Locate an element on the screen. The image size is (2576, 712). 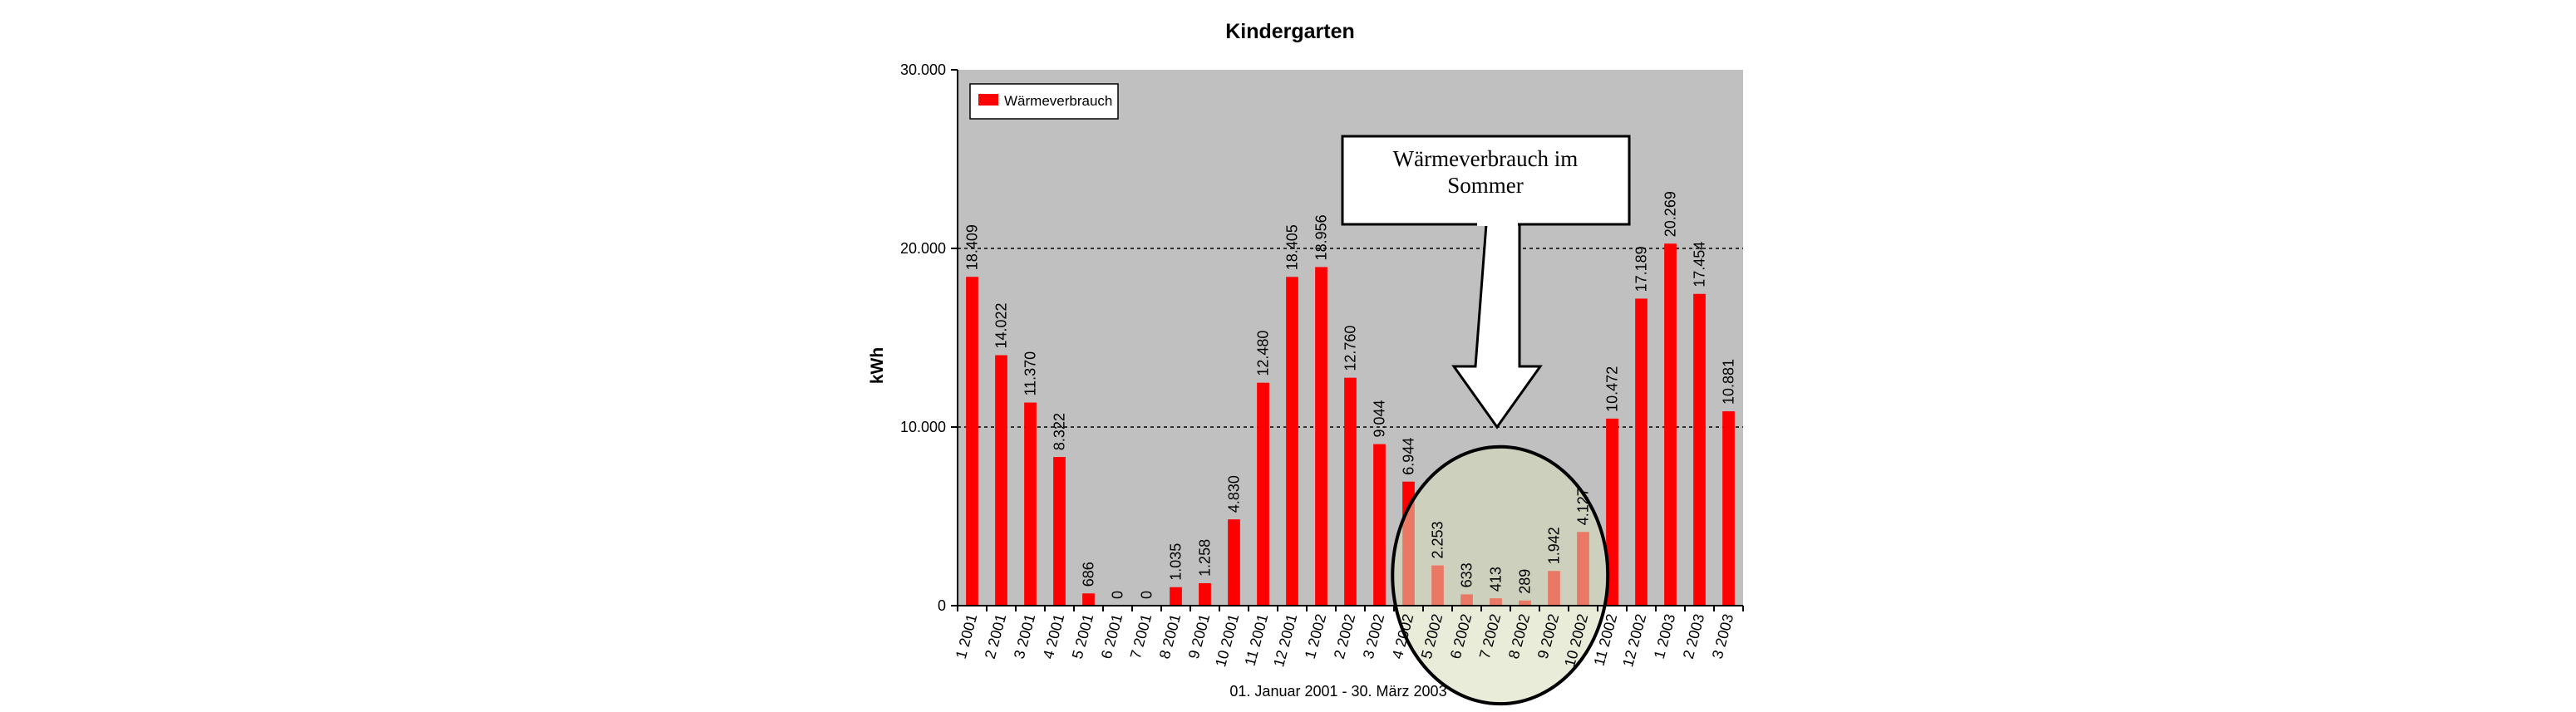
bar-5-2001 is located at coordinates (1088, 599).